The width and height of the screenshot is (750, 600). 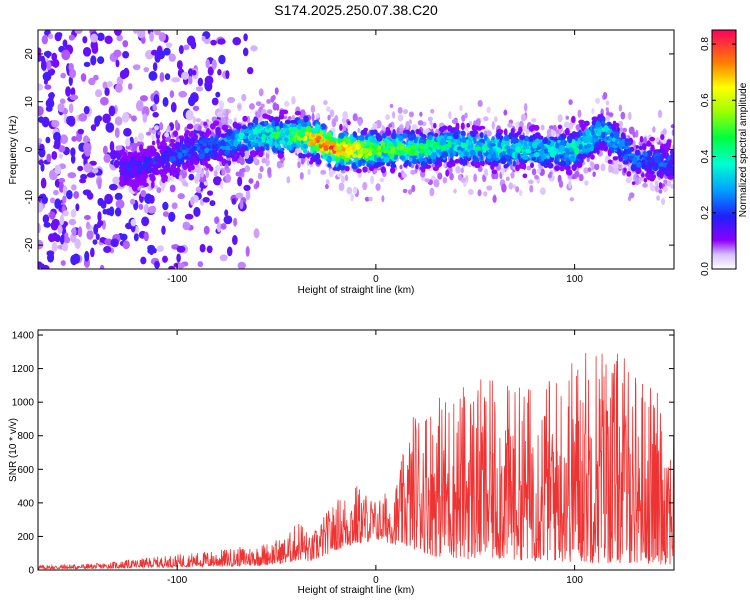 I want to click on colorbar-label: Normalized spectral amplitude, so click(x=743, y=149).